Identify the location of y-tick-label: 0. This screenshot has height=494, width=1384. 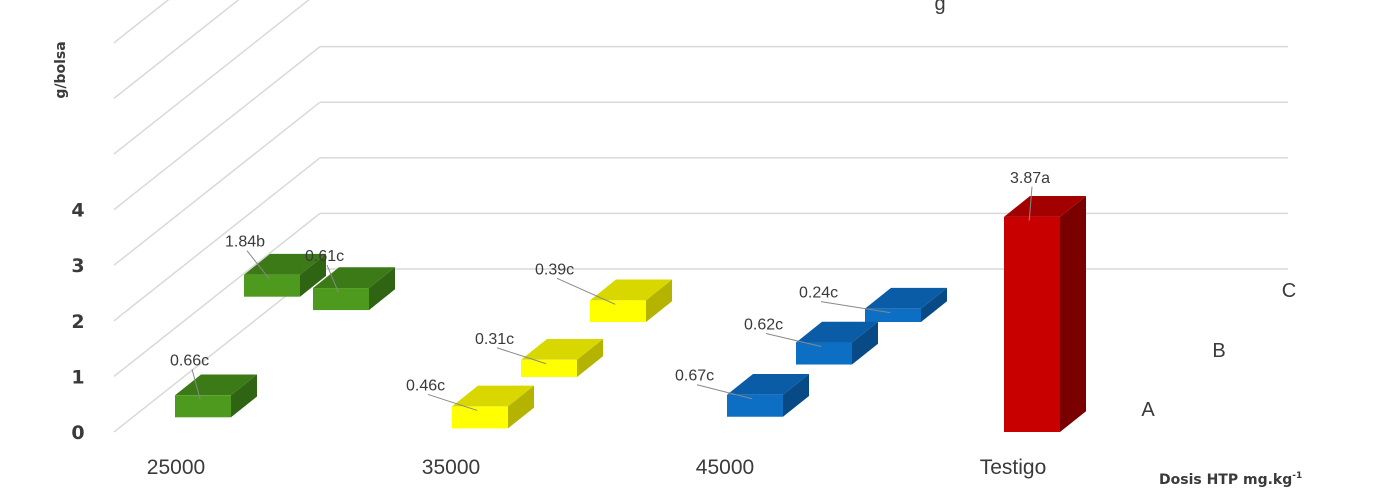
(77, 433).